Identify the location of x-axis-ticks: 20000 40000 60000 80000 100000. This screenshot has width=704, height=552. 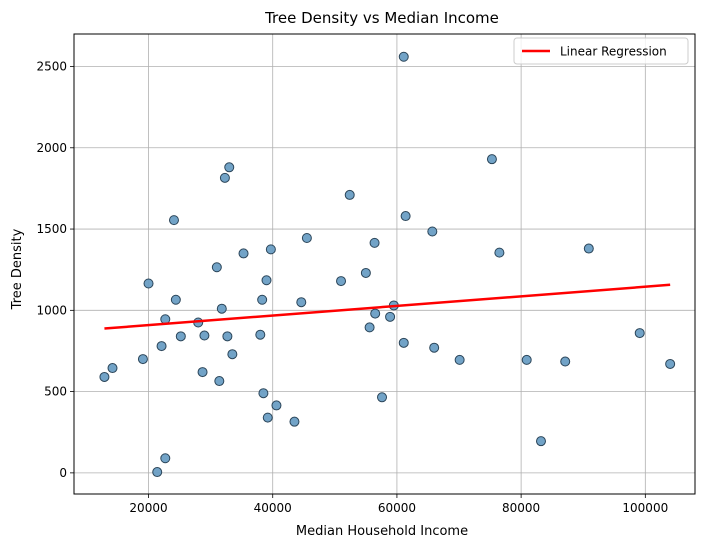
(398, 504).